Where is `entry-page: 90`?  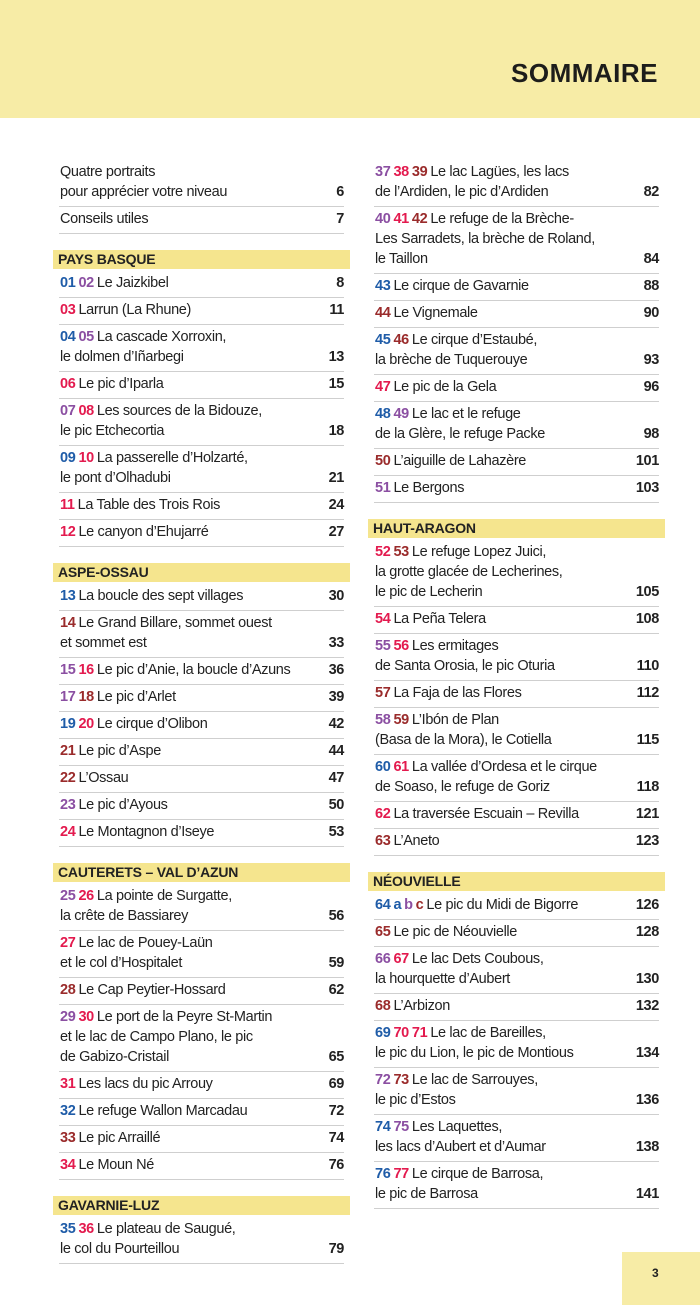
entry-page: 90 is located at coordinates (651, 313).